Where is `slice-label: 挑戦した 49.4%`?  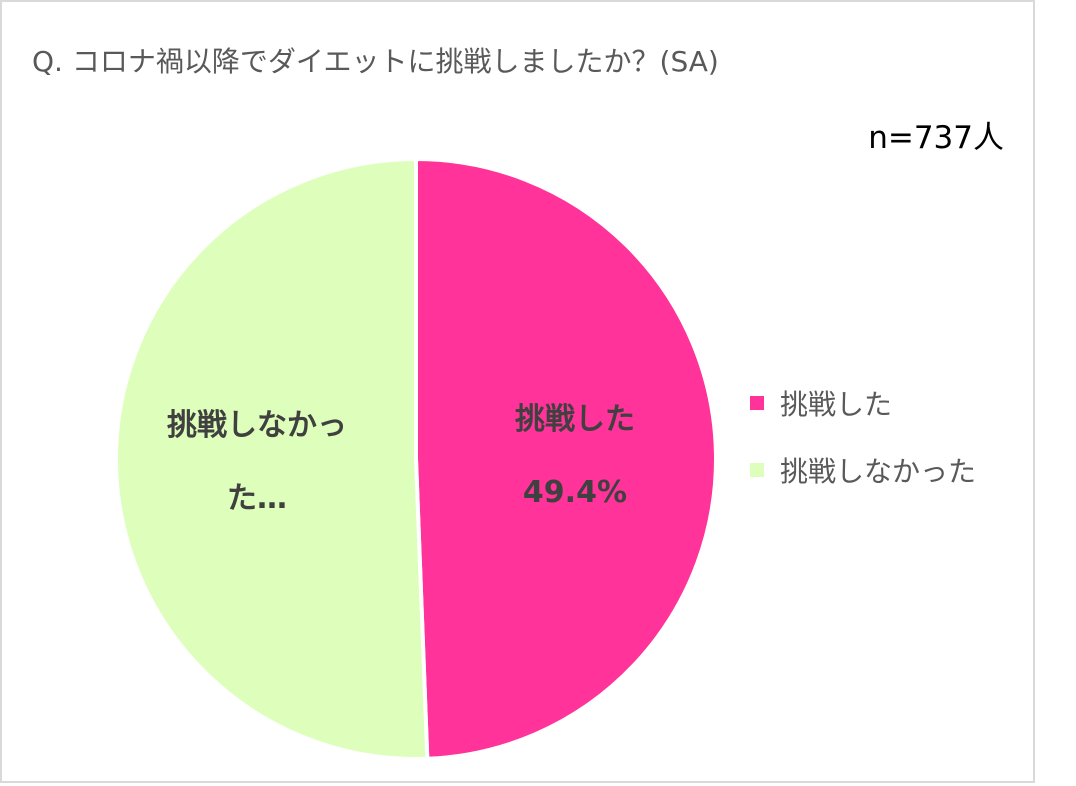
slice-label: 挑戦した 49.4% is located at coordinates (574, 456).